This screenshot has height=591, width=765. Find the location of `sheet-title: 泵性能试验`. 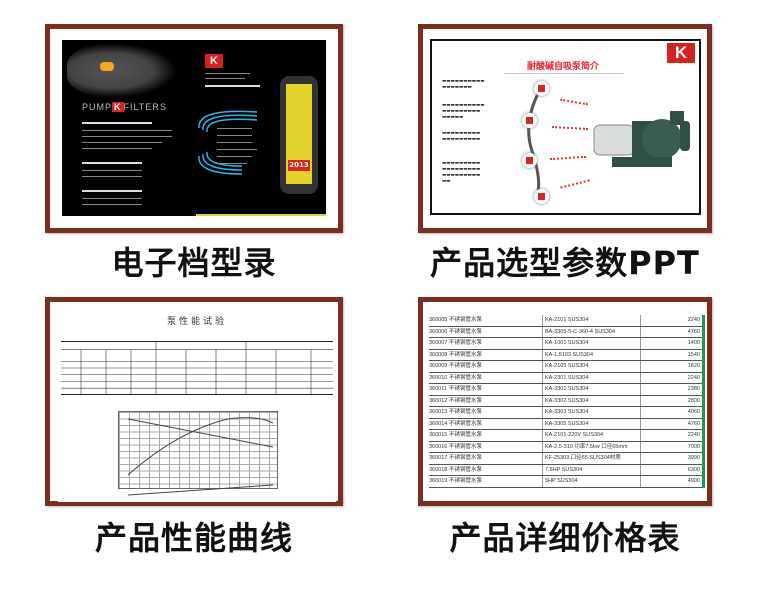

sheet-title: 泵性能试验 is located at coordinates (196, 322).